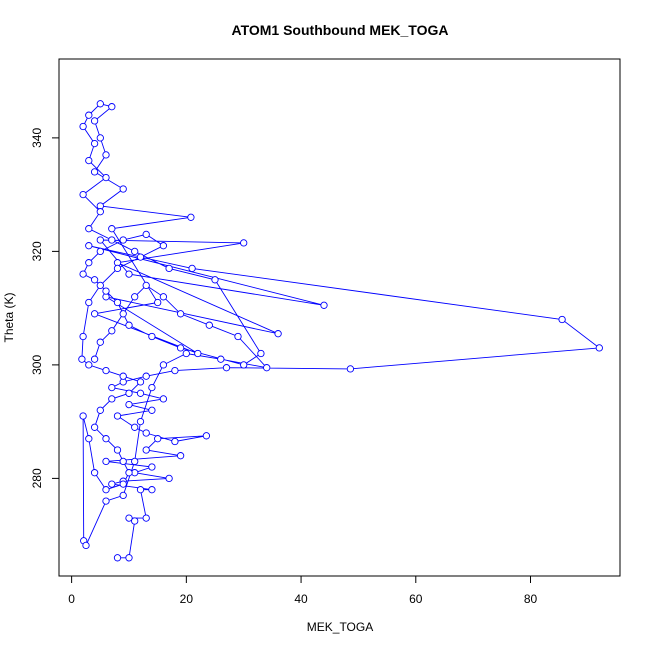 The width and height of the screenshot is (650, 650). What do you see at coordinates (9, 317) in the screenshot?
I see `y-axis-label: Theta (K)` at bounding box center [9, 317].